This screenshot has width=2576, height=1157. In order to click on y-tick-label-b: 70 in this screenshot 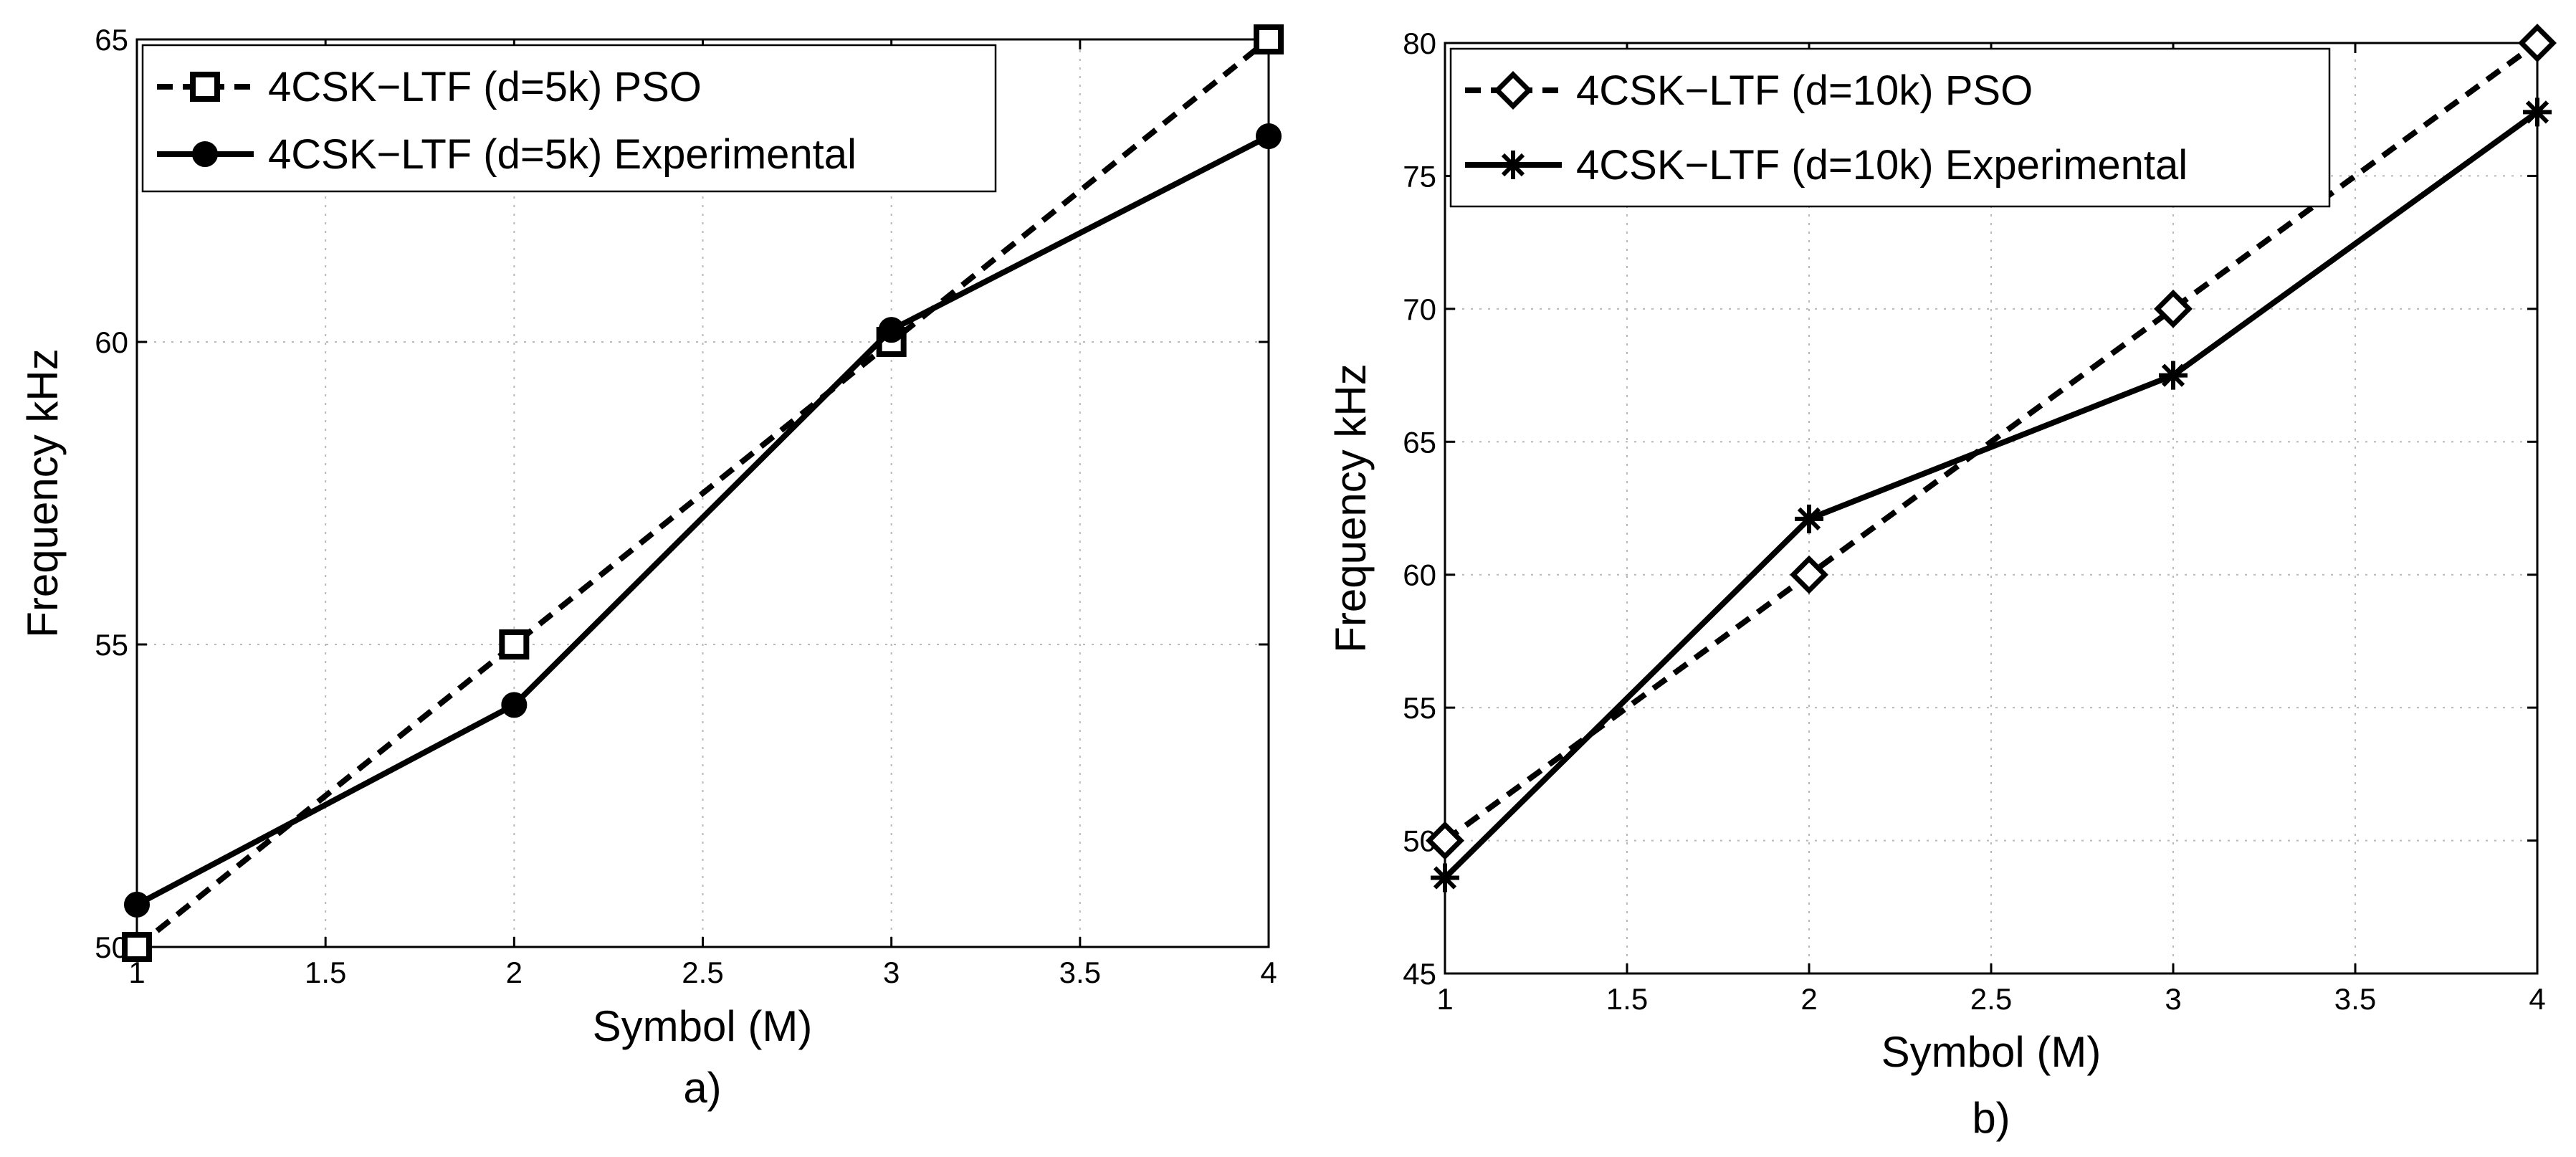, I will do `click(1419, 309)`.